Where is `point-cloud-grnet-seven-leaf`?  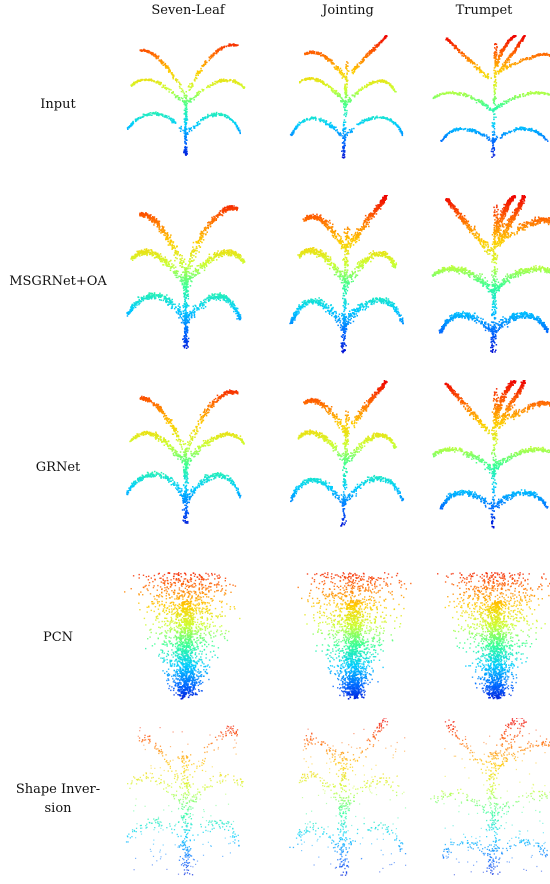 point-cloud-grnet-seven-leaf is located at coordinates (185, 456).